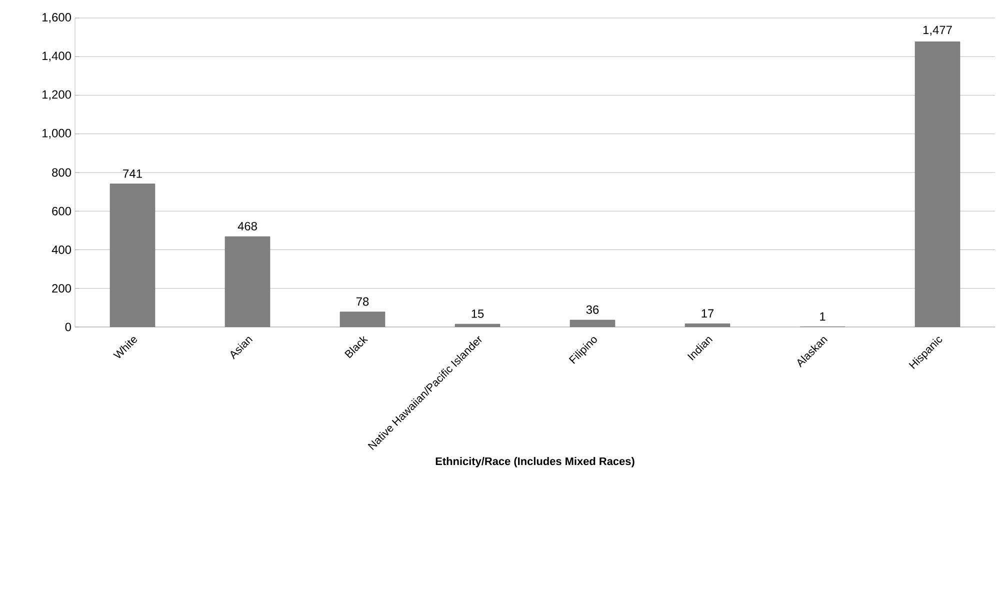 This screenshot has width=997, height=604. Describe the element at coordinates (62, 211) in the screenshot. I see `y-tick-label: 600` at that location.